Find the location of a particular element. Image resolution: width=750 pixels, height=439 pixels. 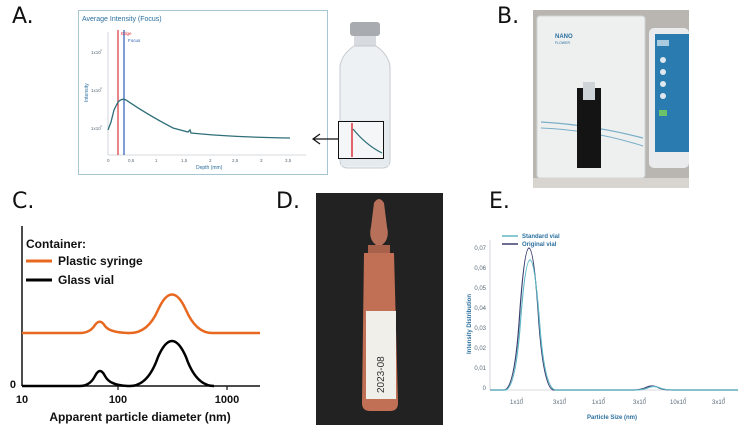

series-glass-line is located at coordinates (118, 363).